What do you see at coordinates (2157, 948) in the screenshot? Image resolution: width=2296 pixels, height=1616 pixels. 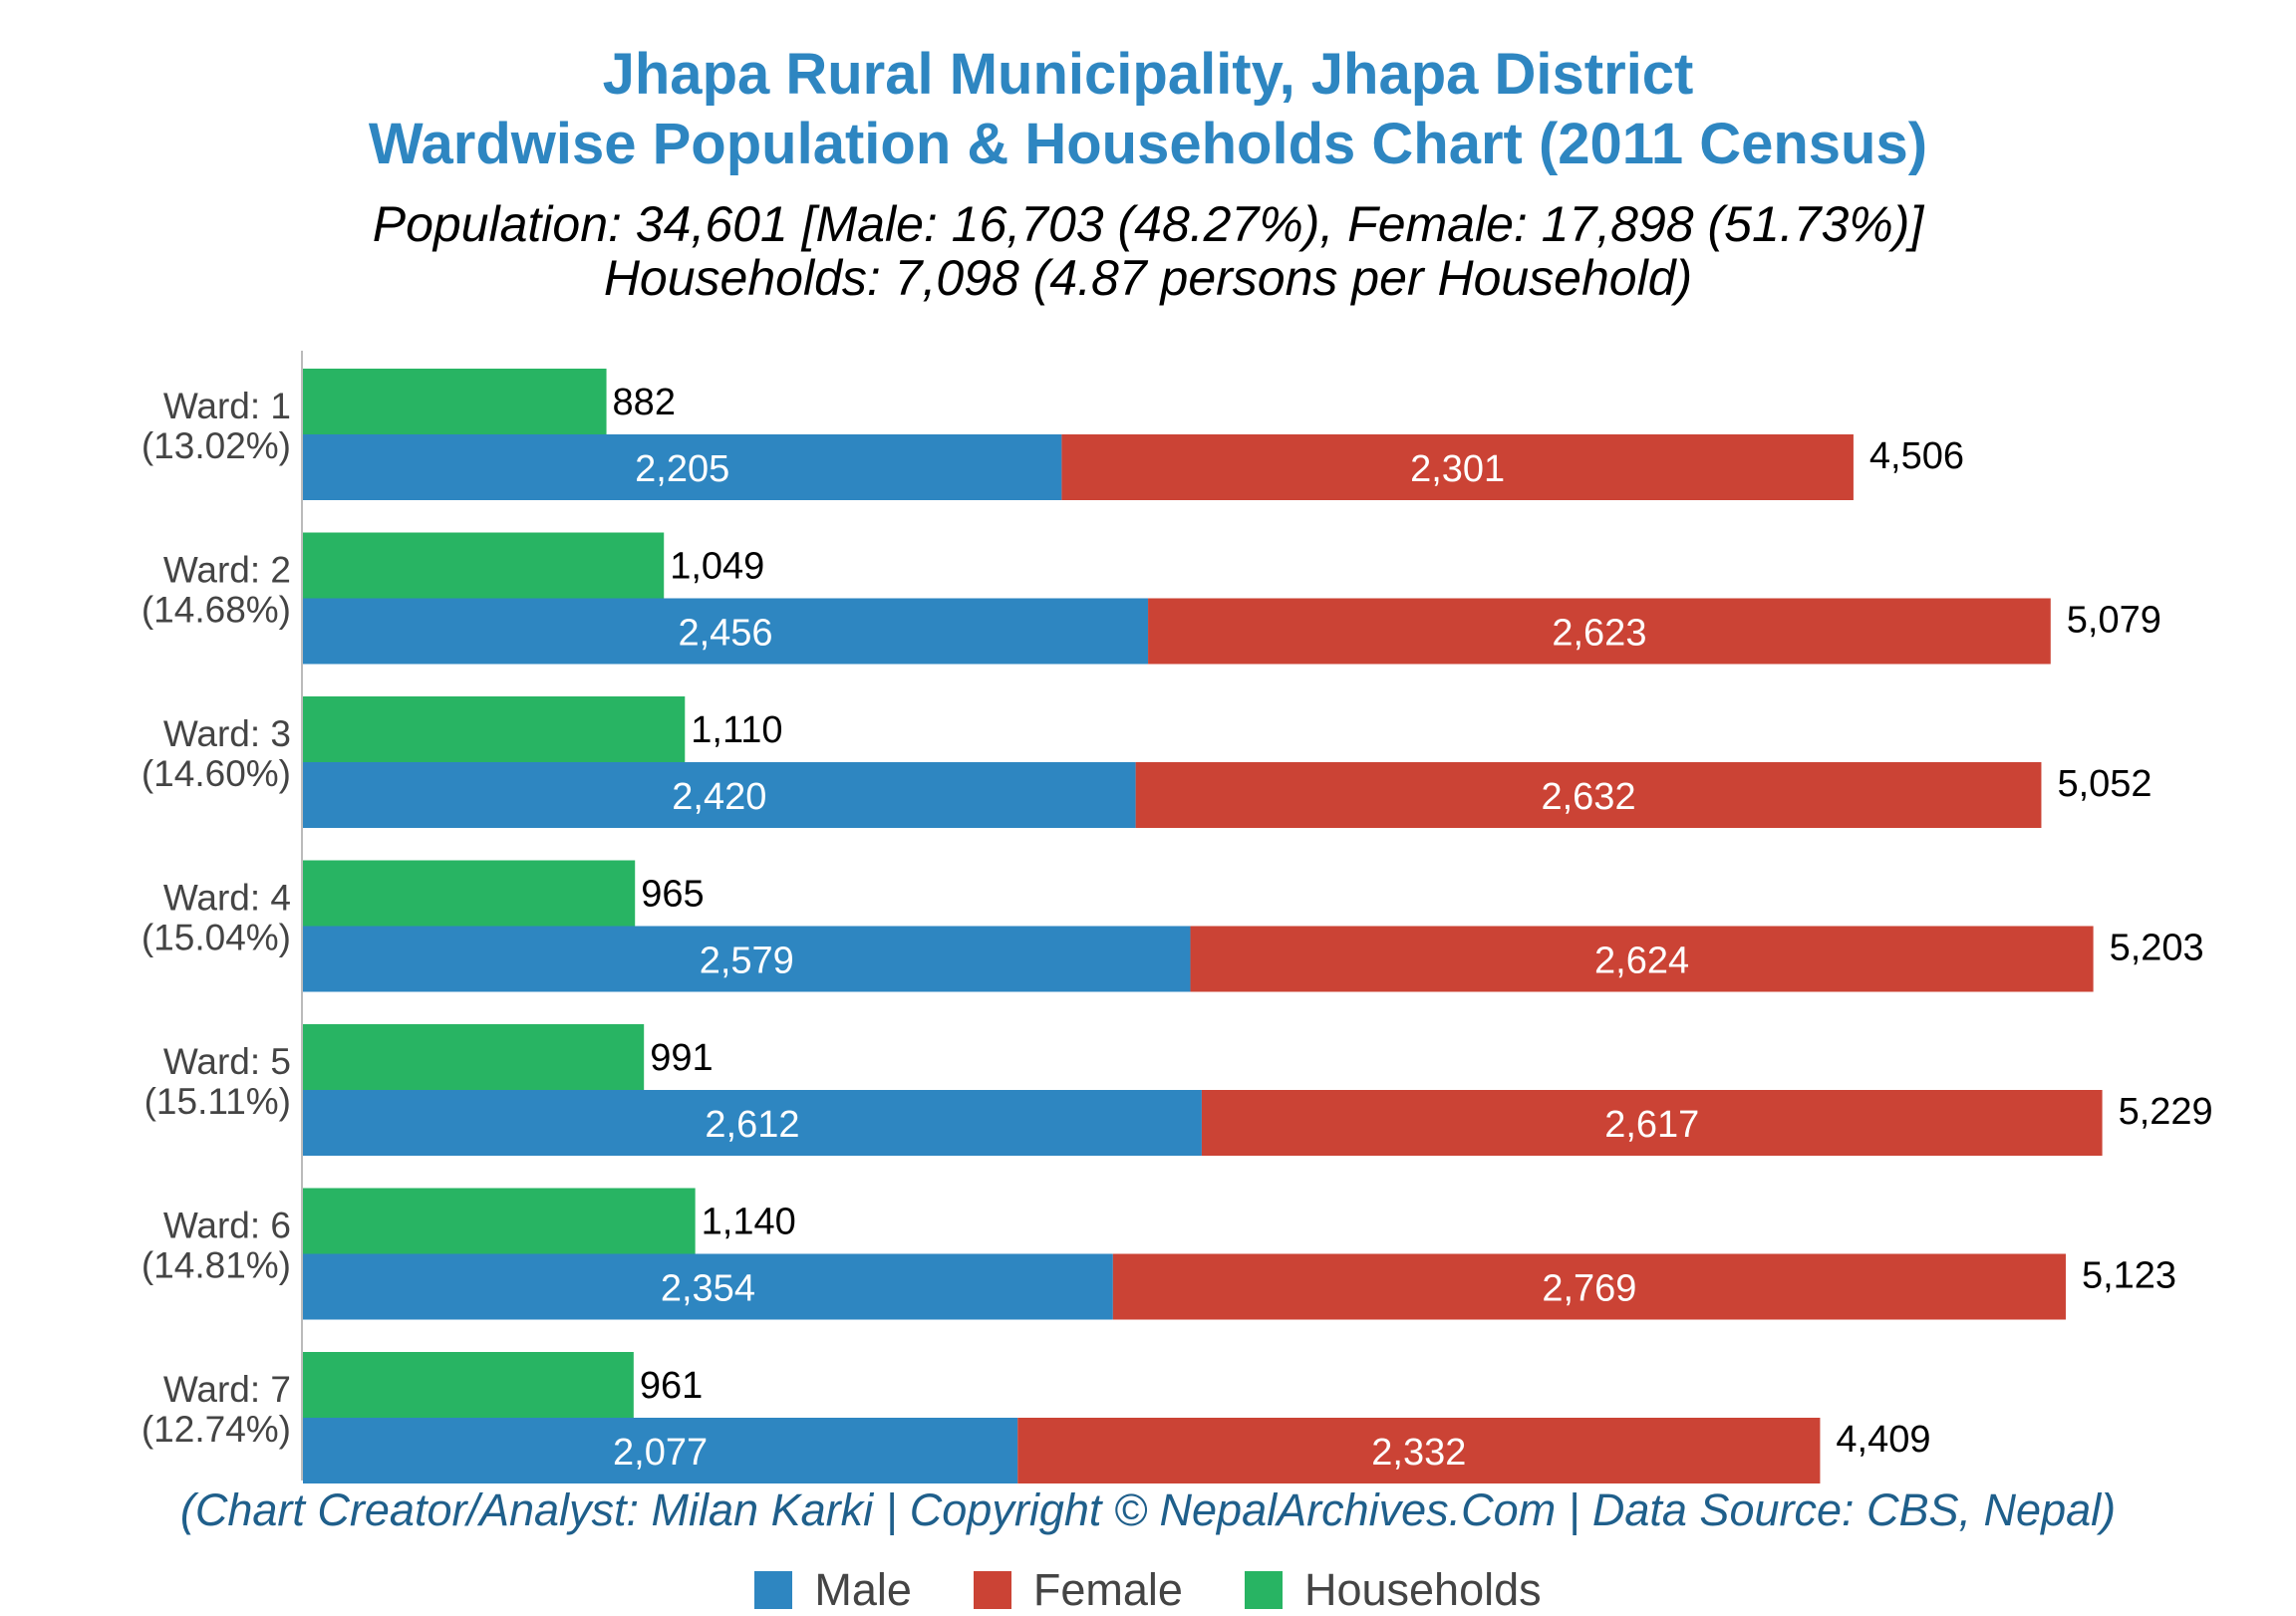 I see `total-value-label: 5,203` at bounding box center [2157, 948].